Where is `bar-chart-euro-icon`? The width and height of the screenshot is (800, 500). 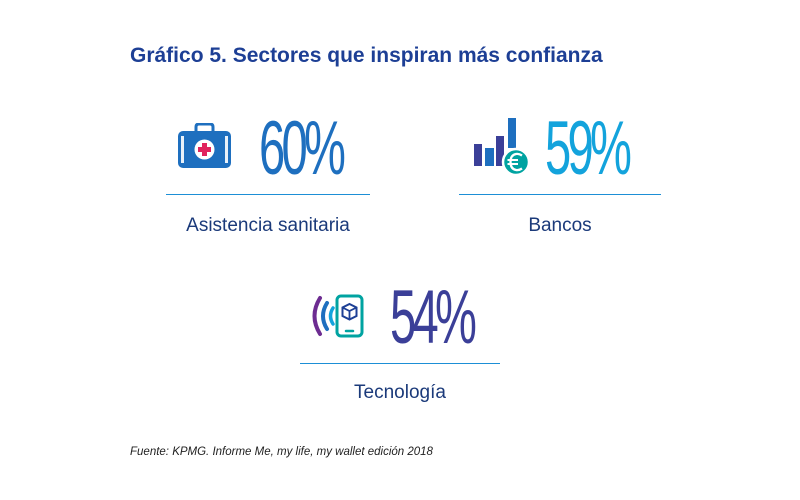
bar-chart-euro-icon is located at coordinates (502, 147).